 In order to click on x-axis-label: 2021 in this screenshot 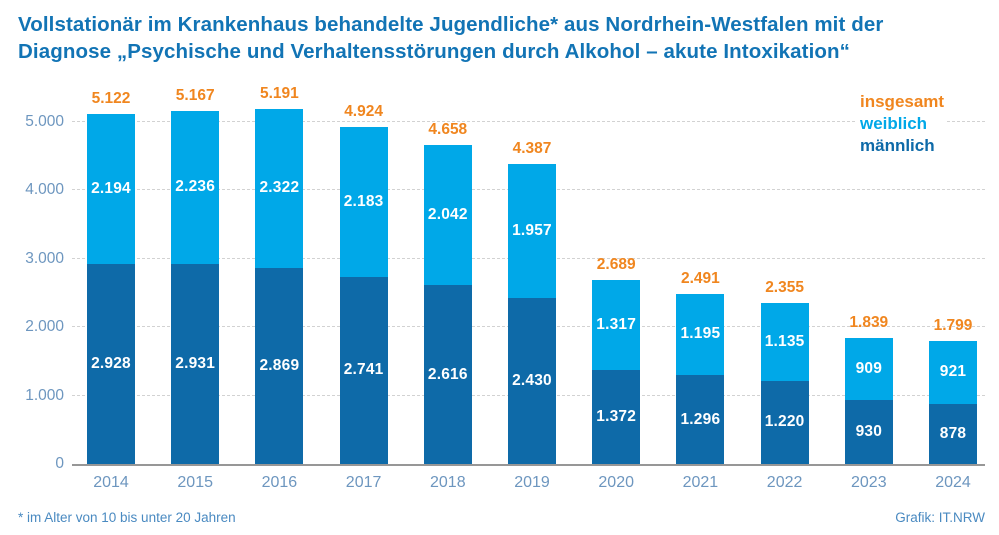, I will do `click(700, 482)`.